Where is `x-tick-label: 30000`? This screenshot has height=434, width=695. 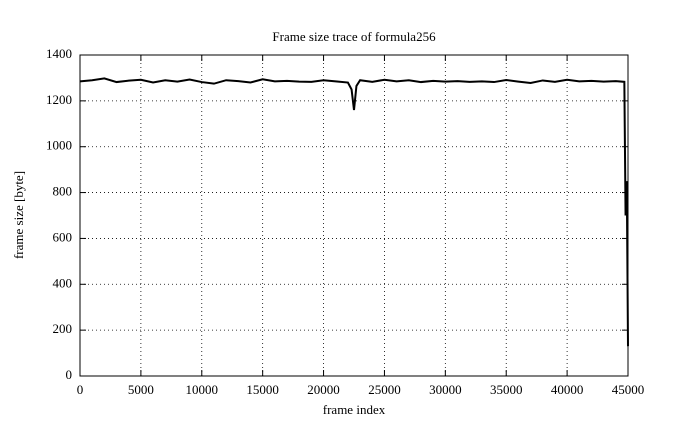
x-tick-label: 30000 is located at coordinates (445, 389).